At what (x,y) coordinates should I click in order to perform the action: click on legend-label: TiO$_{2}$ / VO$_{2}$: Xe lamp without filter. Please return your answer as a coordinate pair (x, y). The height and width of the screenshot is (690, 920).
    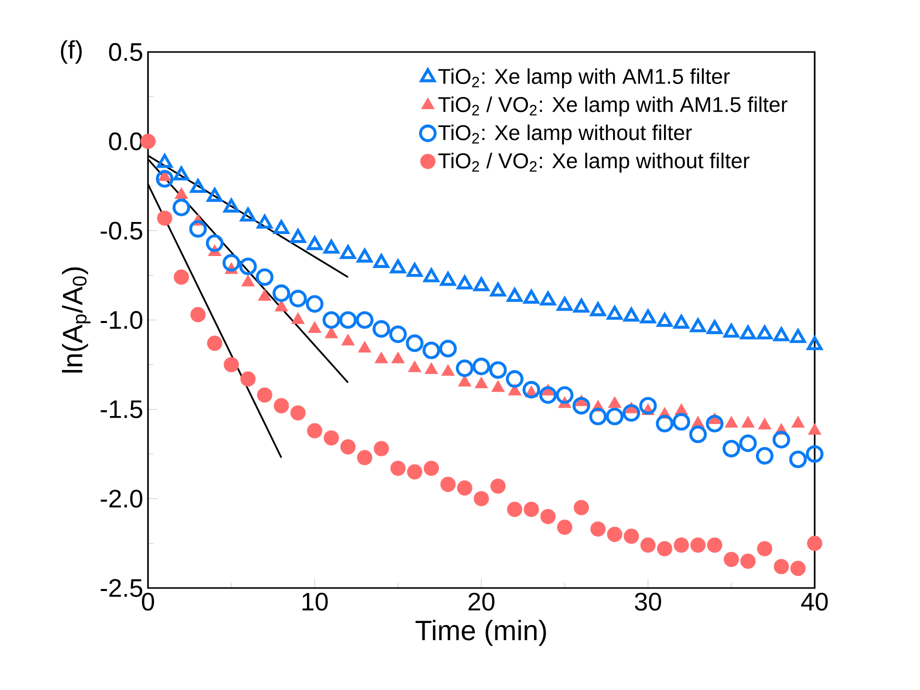
    Looking at the image, I should click on (594, 162).